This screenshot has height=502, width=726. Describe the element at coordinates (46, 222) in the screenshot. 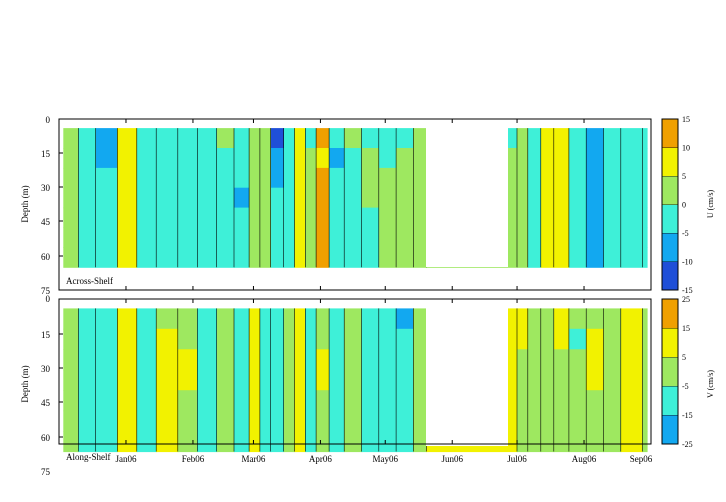

I see `y-tick-label: 45` at that location.